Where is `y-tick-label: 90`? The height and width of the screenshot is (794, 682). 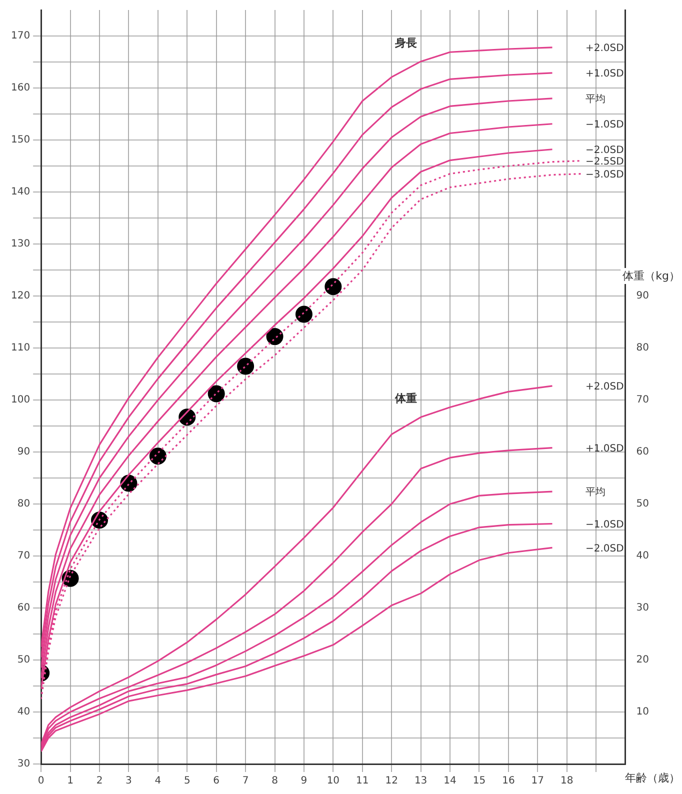 y-tick-label: 90 is located at coordinates (23, 452).